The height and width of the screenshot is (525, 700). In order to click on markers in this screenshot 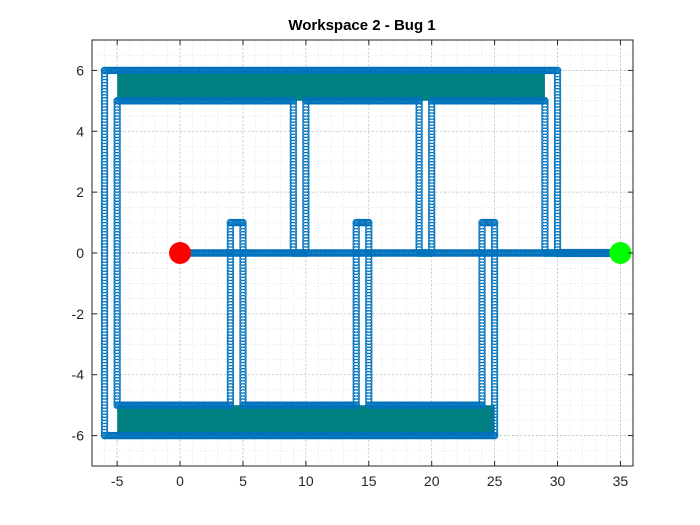, I will do `click(400, 253)`.